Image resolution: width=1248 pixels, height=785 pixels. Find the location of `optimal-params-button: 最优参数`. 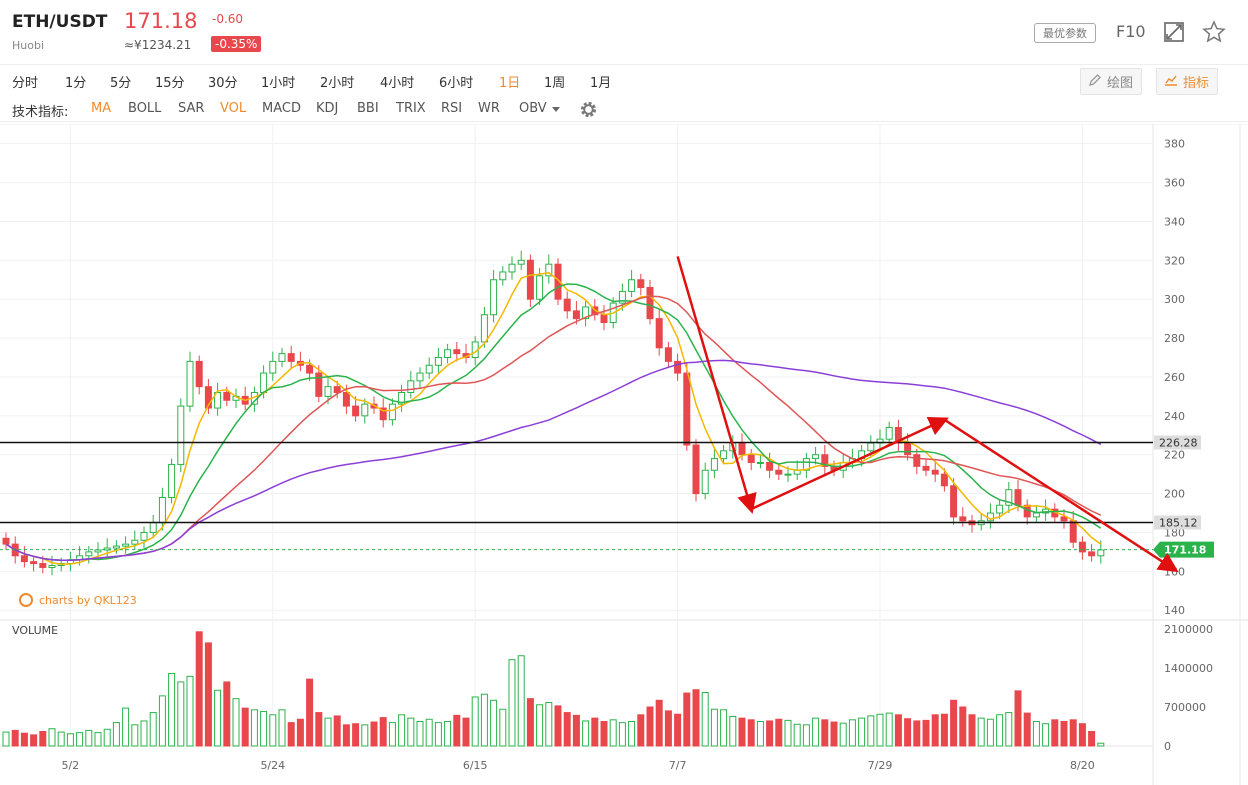

optimal-params-button: 最优参数 is located at coordinates (1065, 33).